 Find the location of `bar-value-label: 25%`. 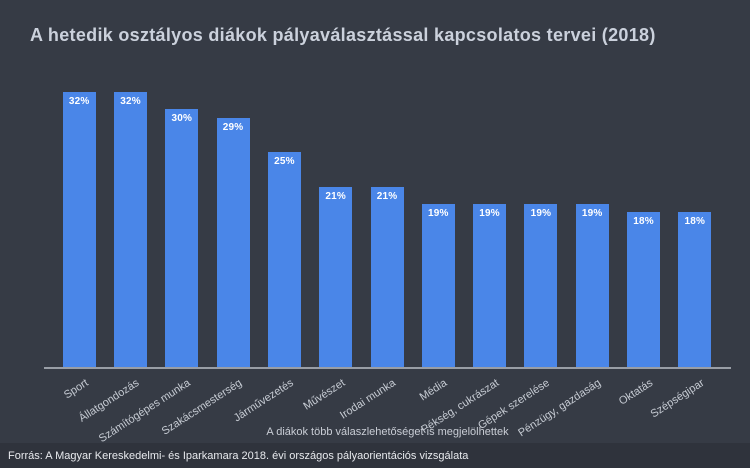

bar-value-label: 25% is located at coordinates (284, 162).